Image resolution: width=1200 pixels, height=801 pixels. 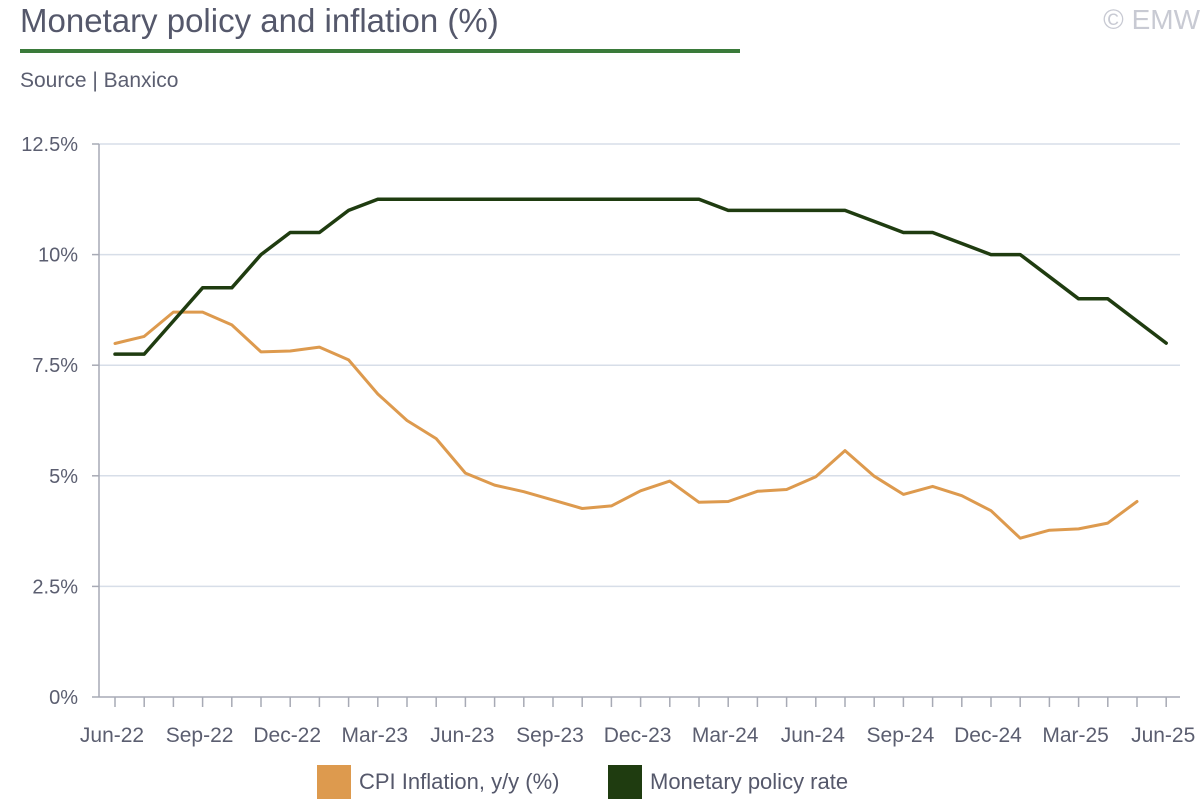 What do you see at coordinates (901, 735) in the screenshot?
I see `x-tick-label: Sep-24` at bounding box center [901, 735].